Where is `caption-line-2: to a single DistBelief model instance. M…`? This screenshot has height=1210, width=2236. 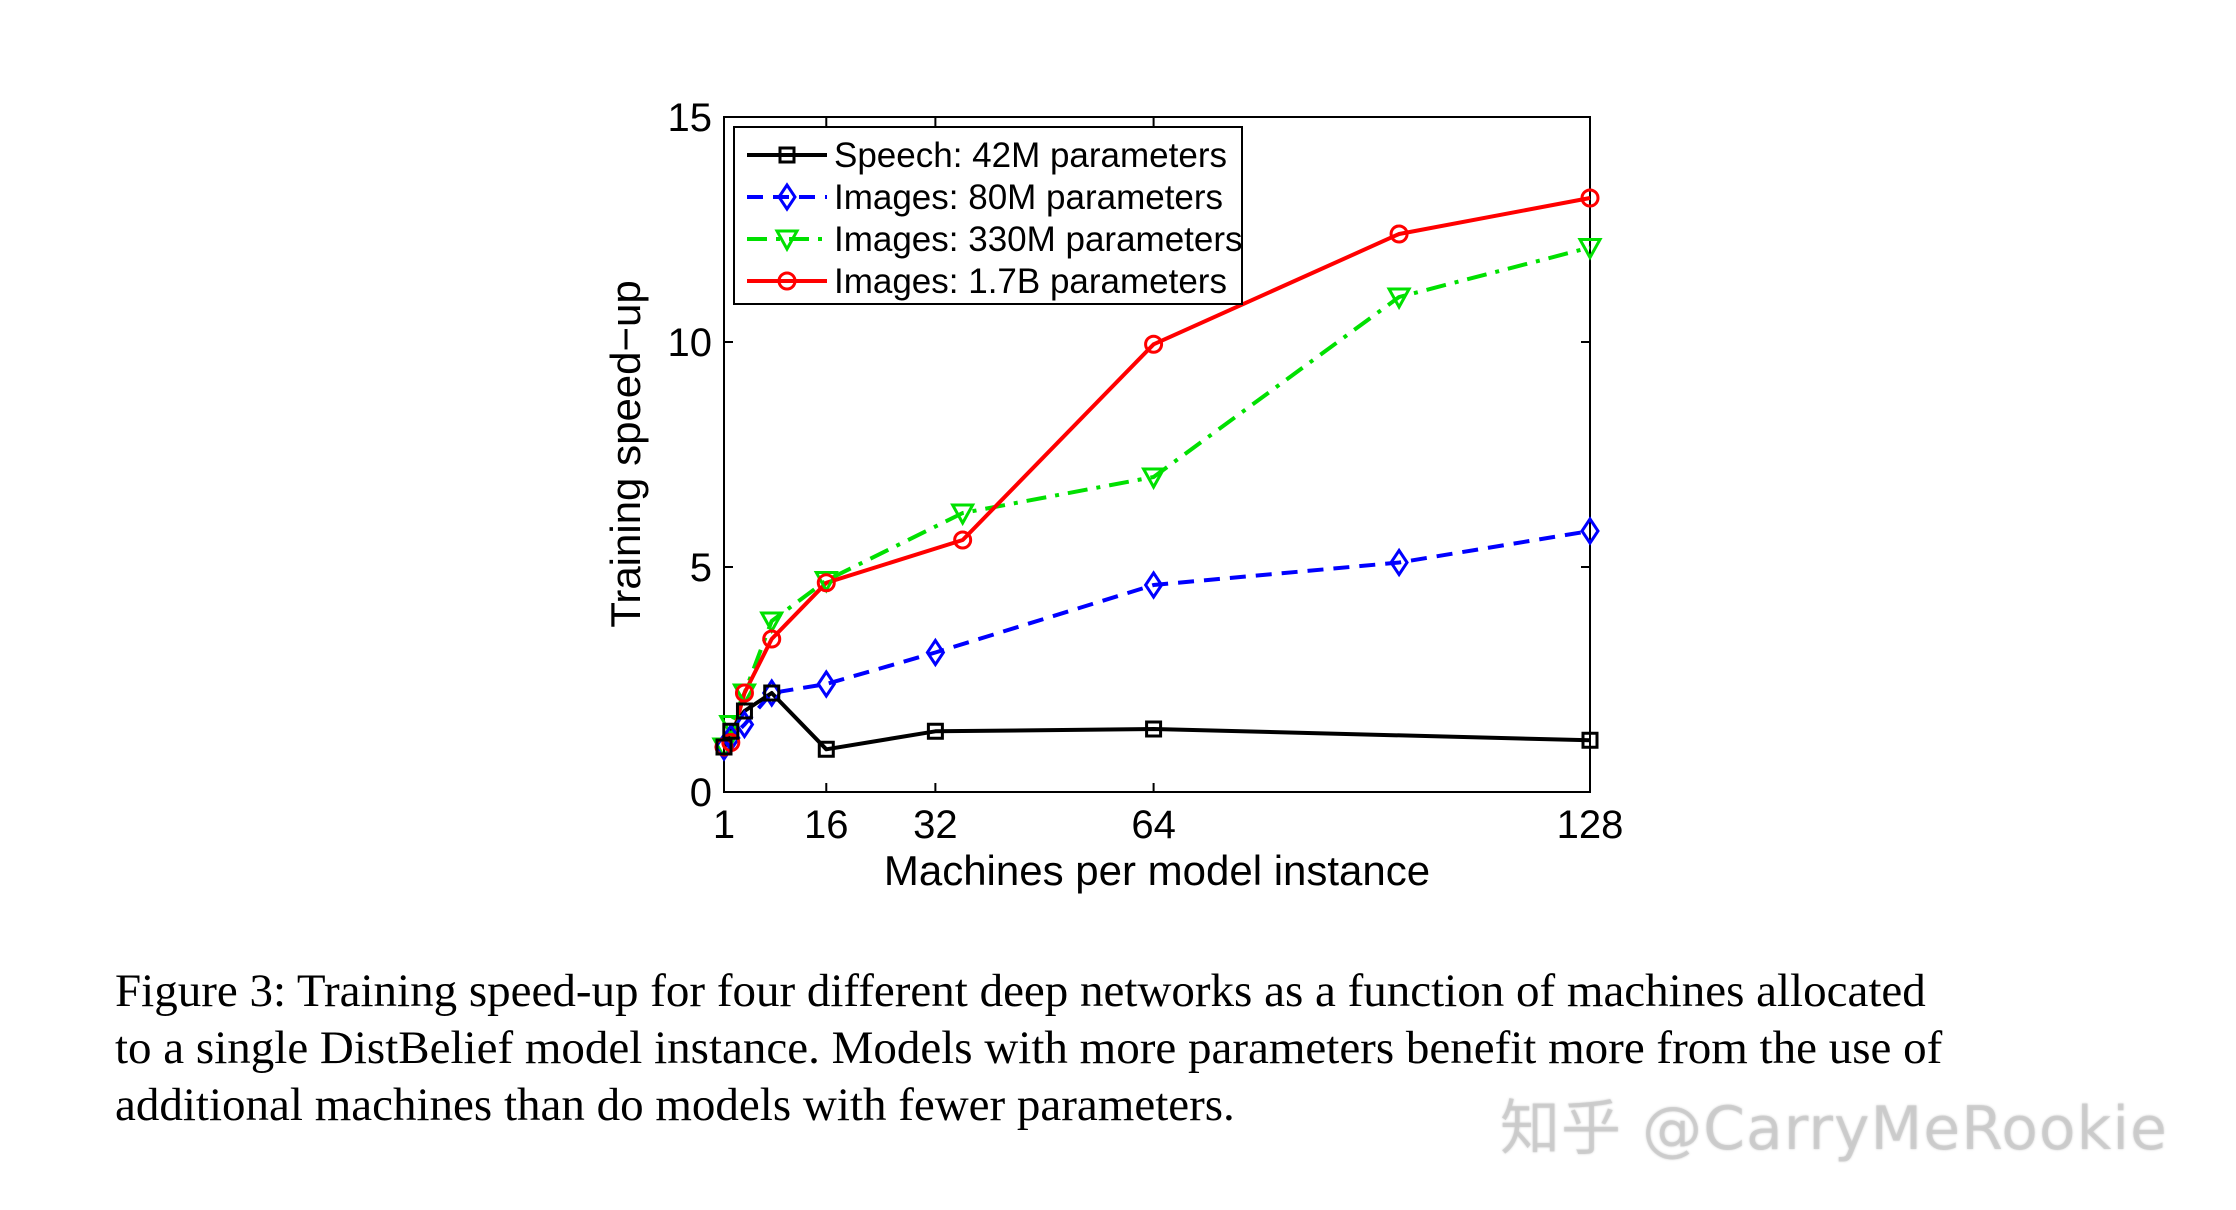
caption-line-2: to a single DistBelief model instance. M… is located at coordinates (1029, 1048).